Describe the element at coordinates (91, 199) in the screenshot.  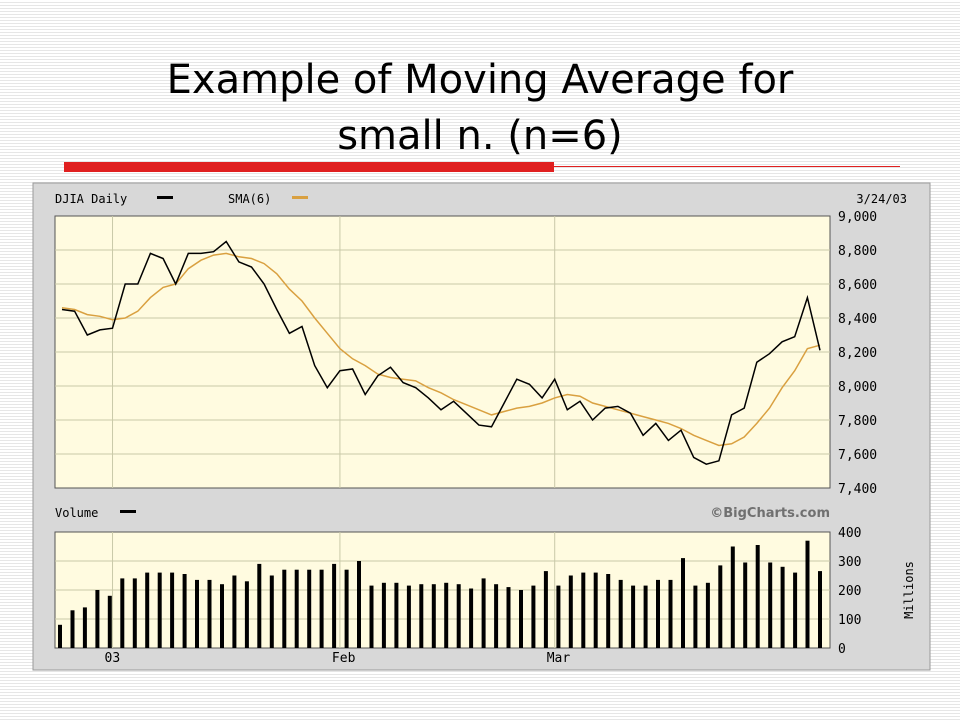
I see `legend-price-label: DJIA Daily` at that location.